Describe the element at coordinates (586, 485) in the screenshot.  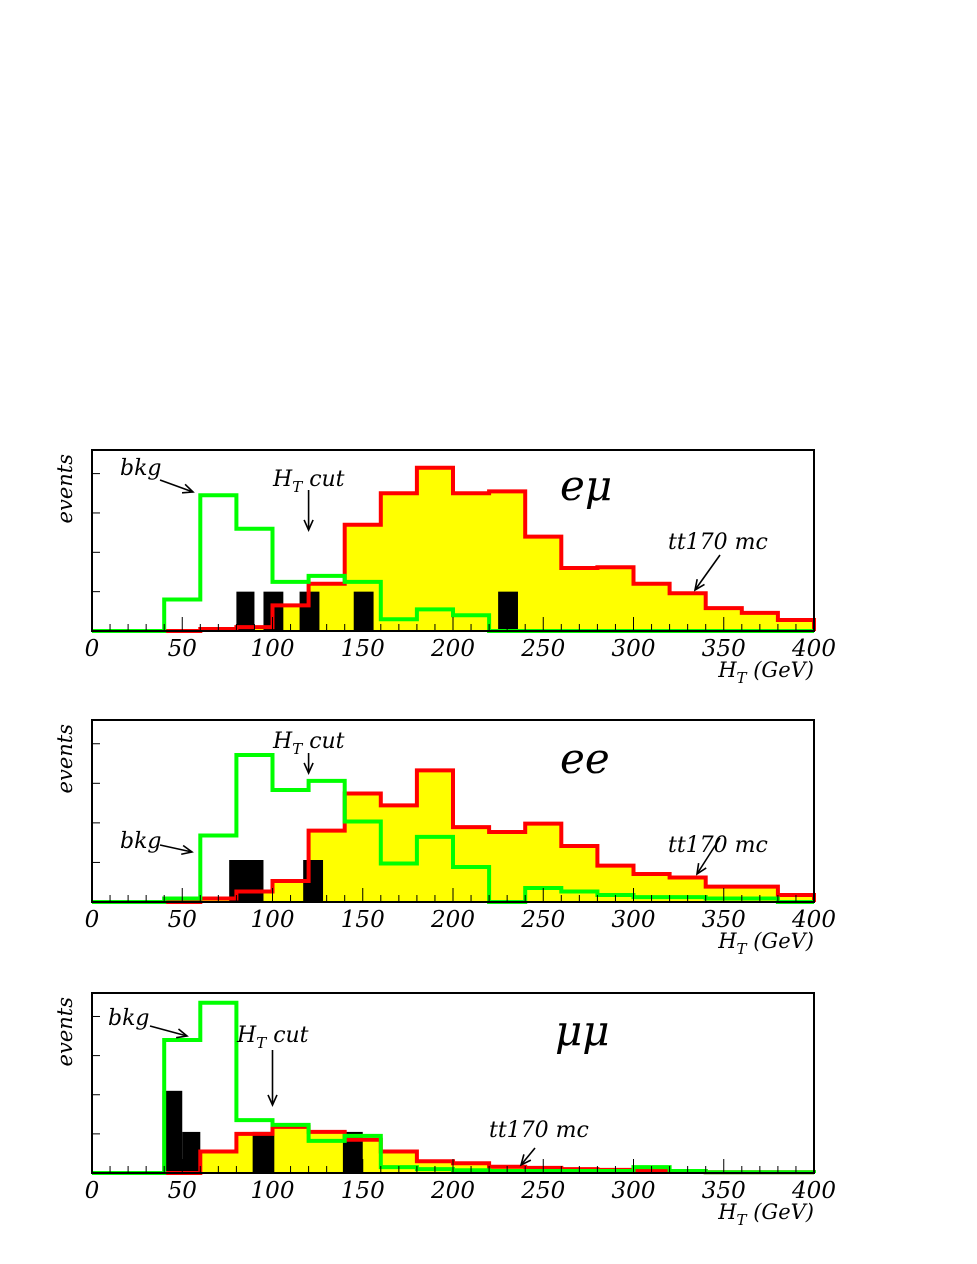
I see `channel-label: eμ` at that location.